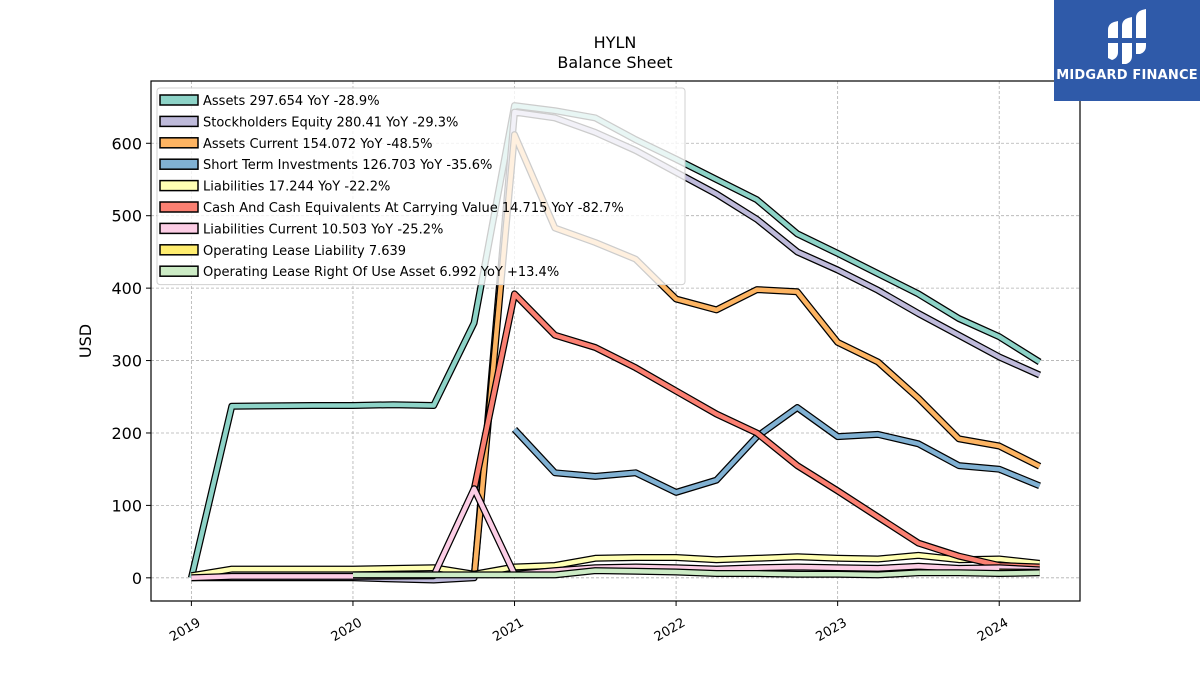  What do you see at coordinates (304, 251) in the screenshot?
I see `legend-label: Operating Lease Liability 7.639` at bounding box center [304, 251].